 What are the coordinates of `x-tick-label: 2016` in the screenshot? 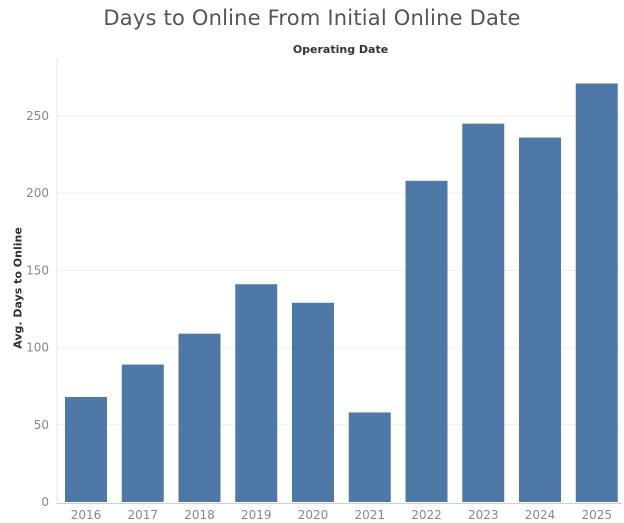 It's located at (86, 515).